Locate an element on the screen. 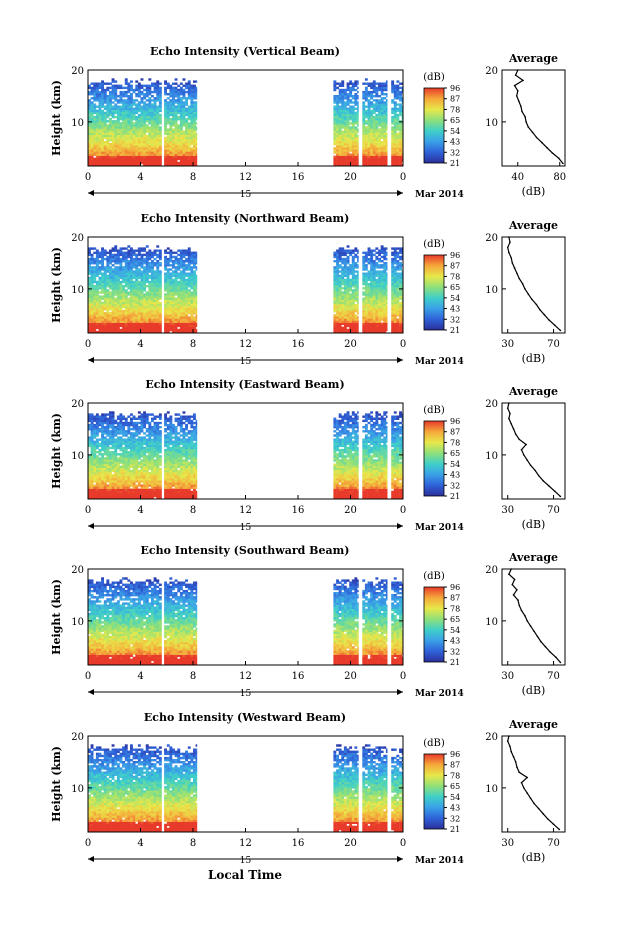 The height and width of the screenshot is (929, 617). colorbar-tick-label: 54 is located at coordinates (455, 298).